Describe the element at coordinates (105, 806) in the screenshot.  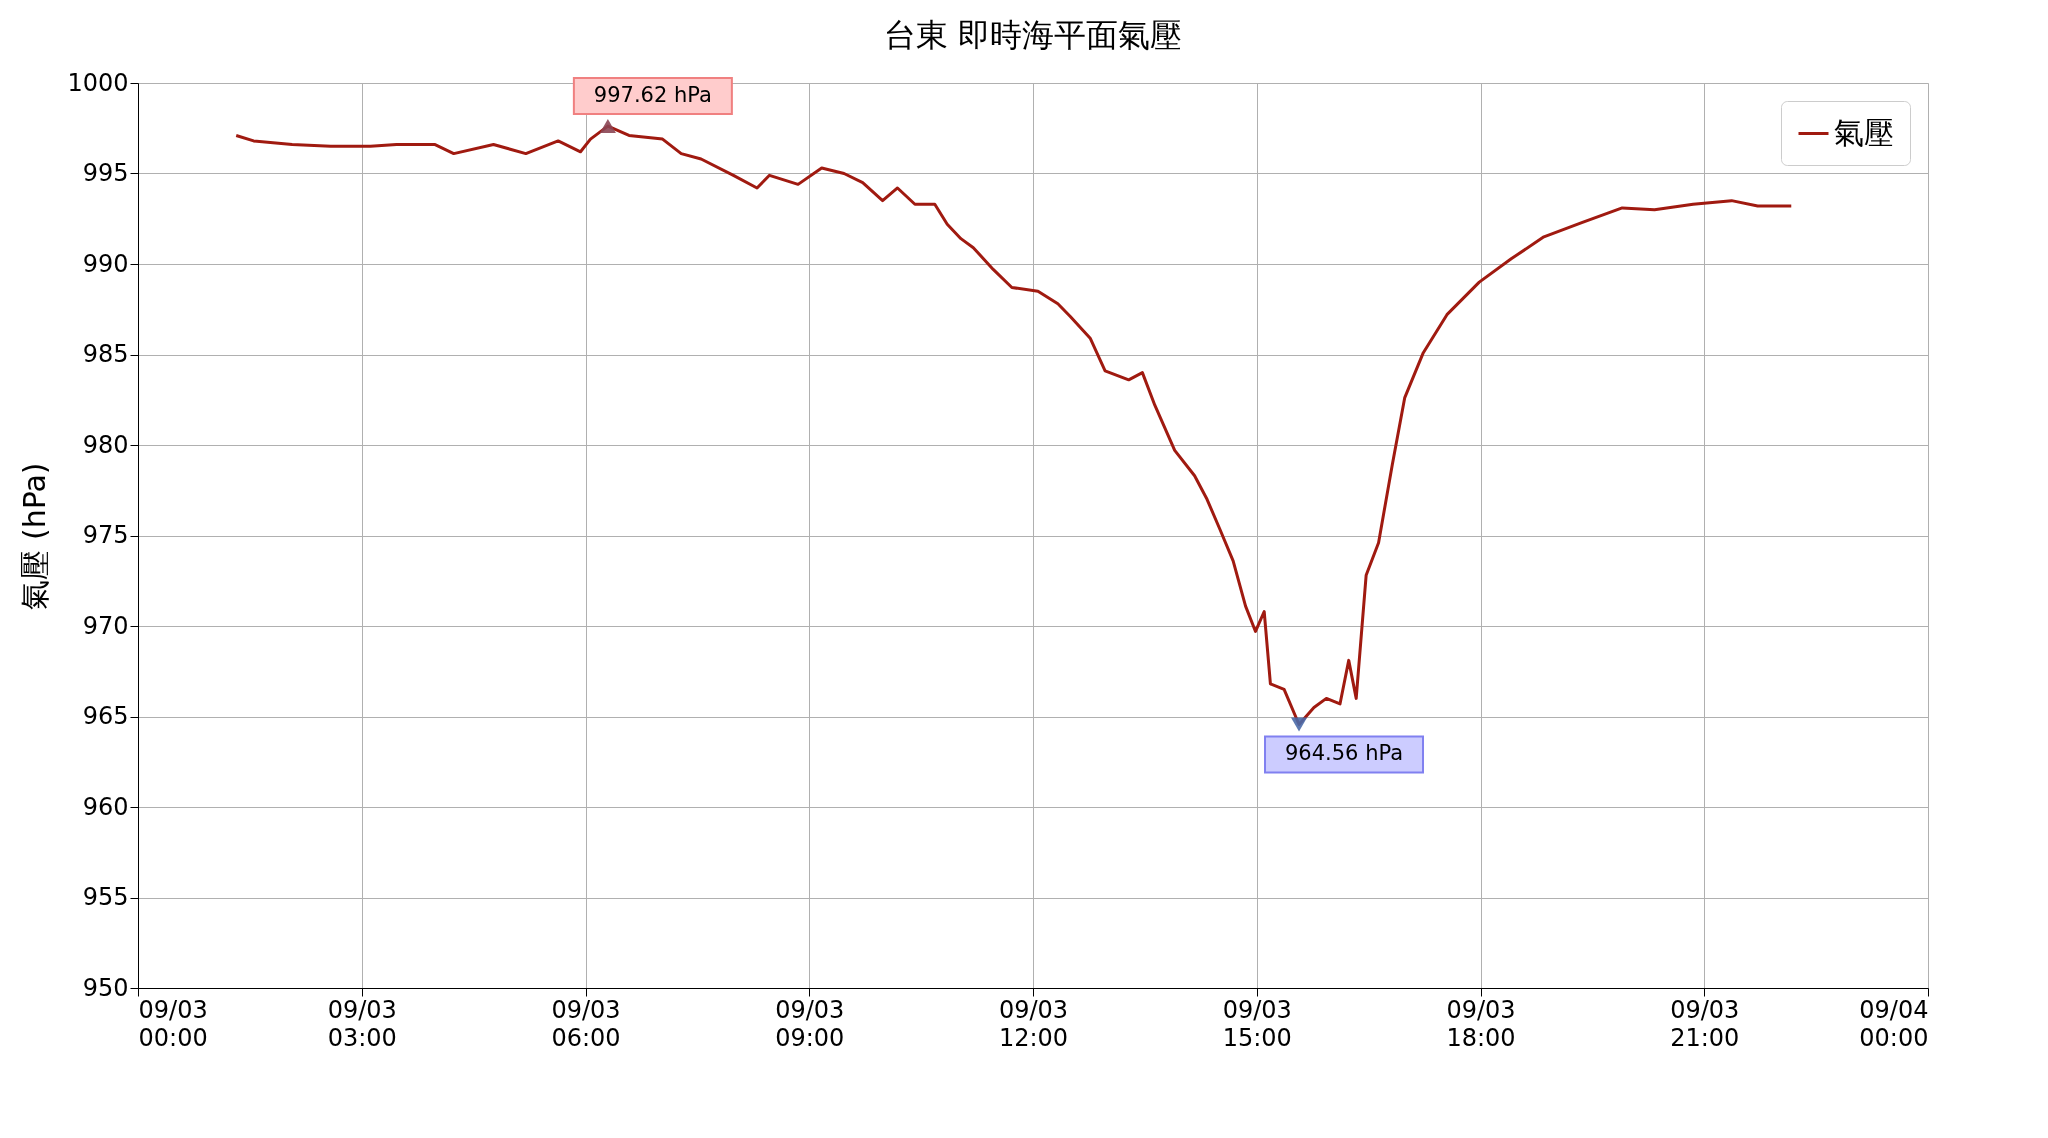
I see `y-tick-label: 960` at that location.